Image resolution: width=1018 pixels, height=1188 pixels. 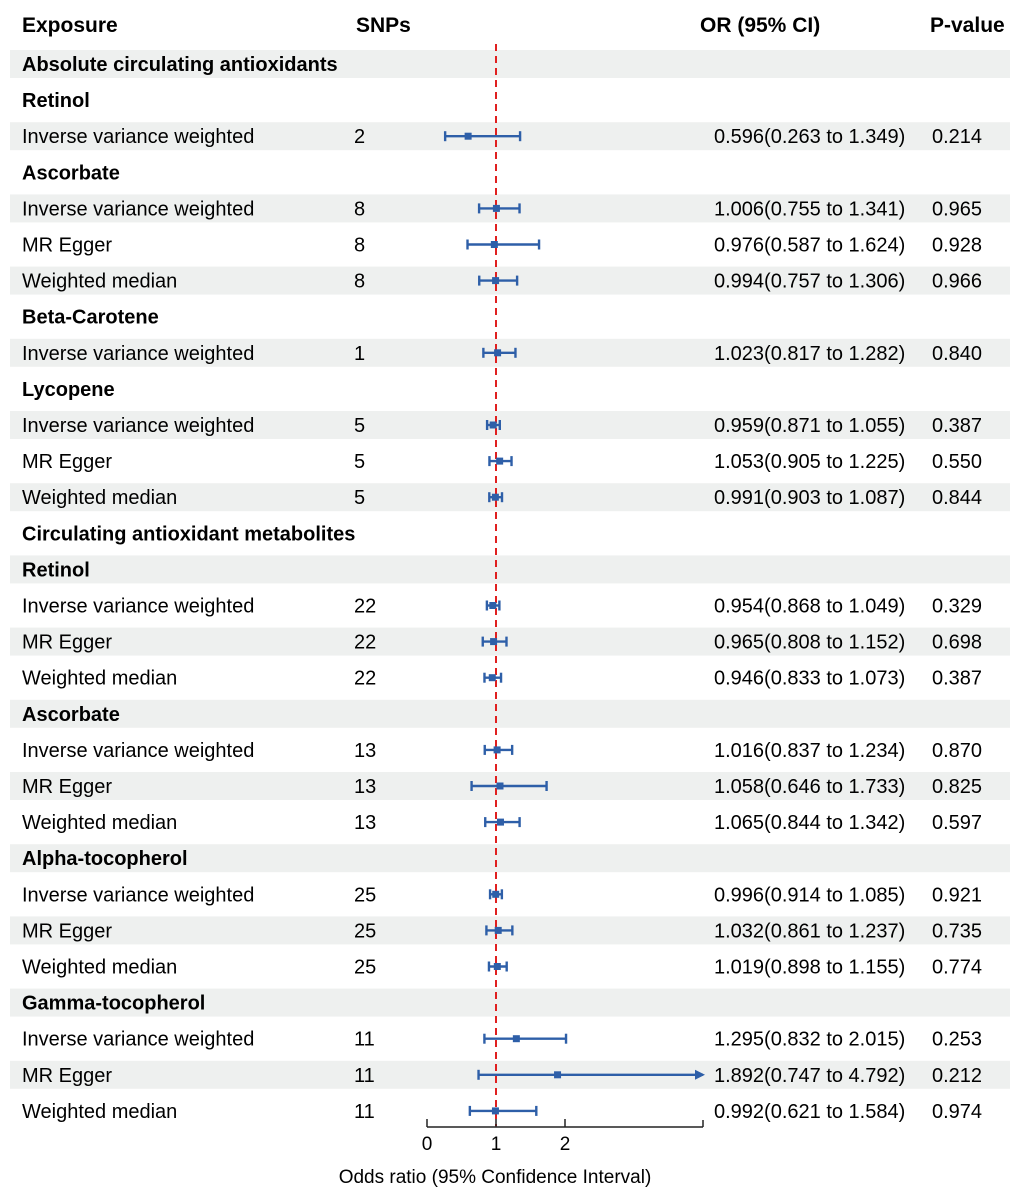 I want to click on snp-count: 25, so click(x=365, y=931).